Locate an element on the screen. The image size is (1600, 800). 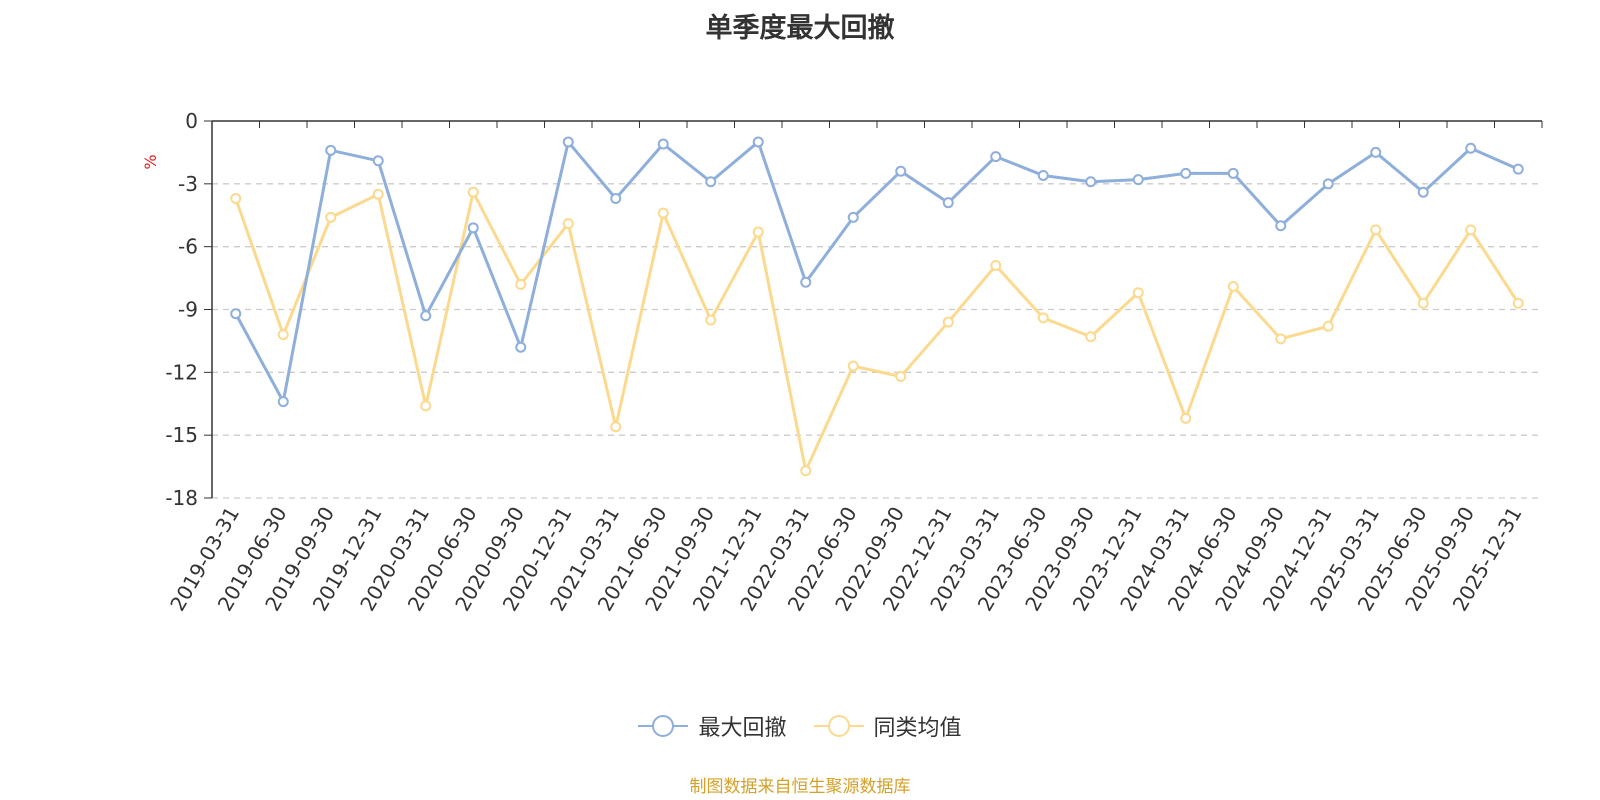
y-tick-label: -15 is located at coordinates (181, 435).